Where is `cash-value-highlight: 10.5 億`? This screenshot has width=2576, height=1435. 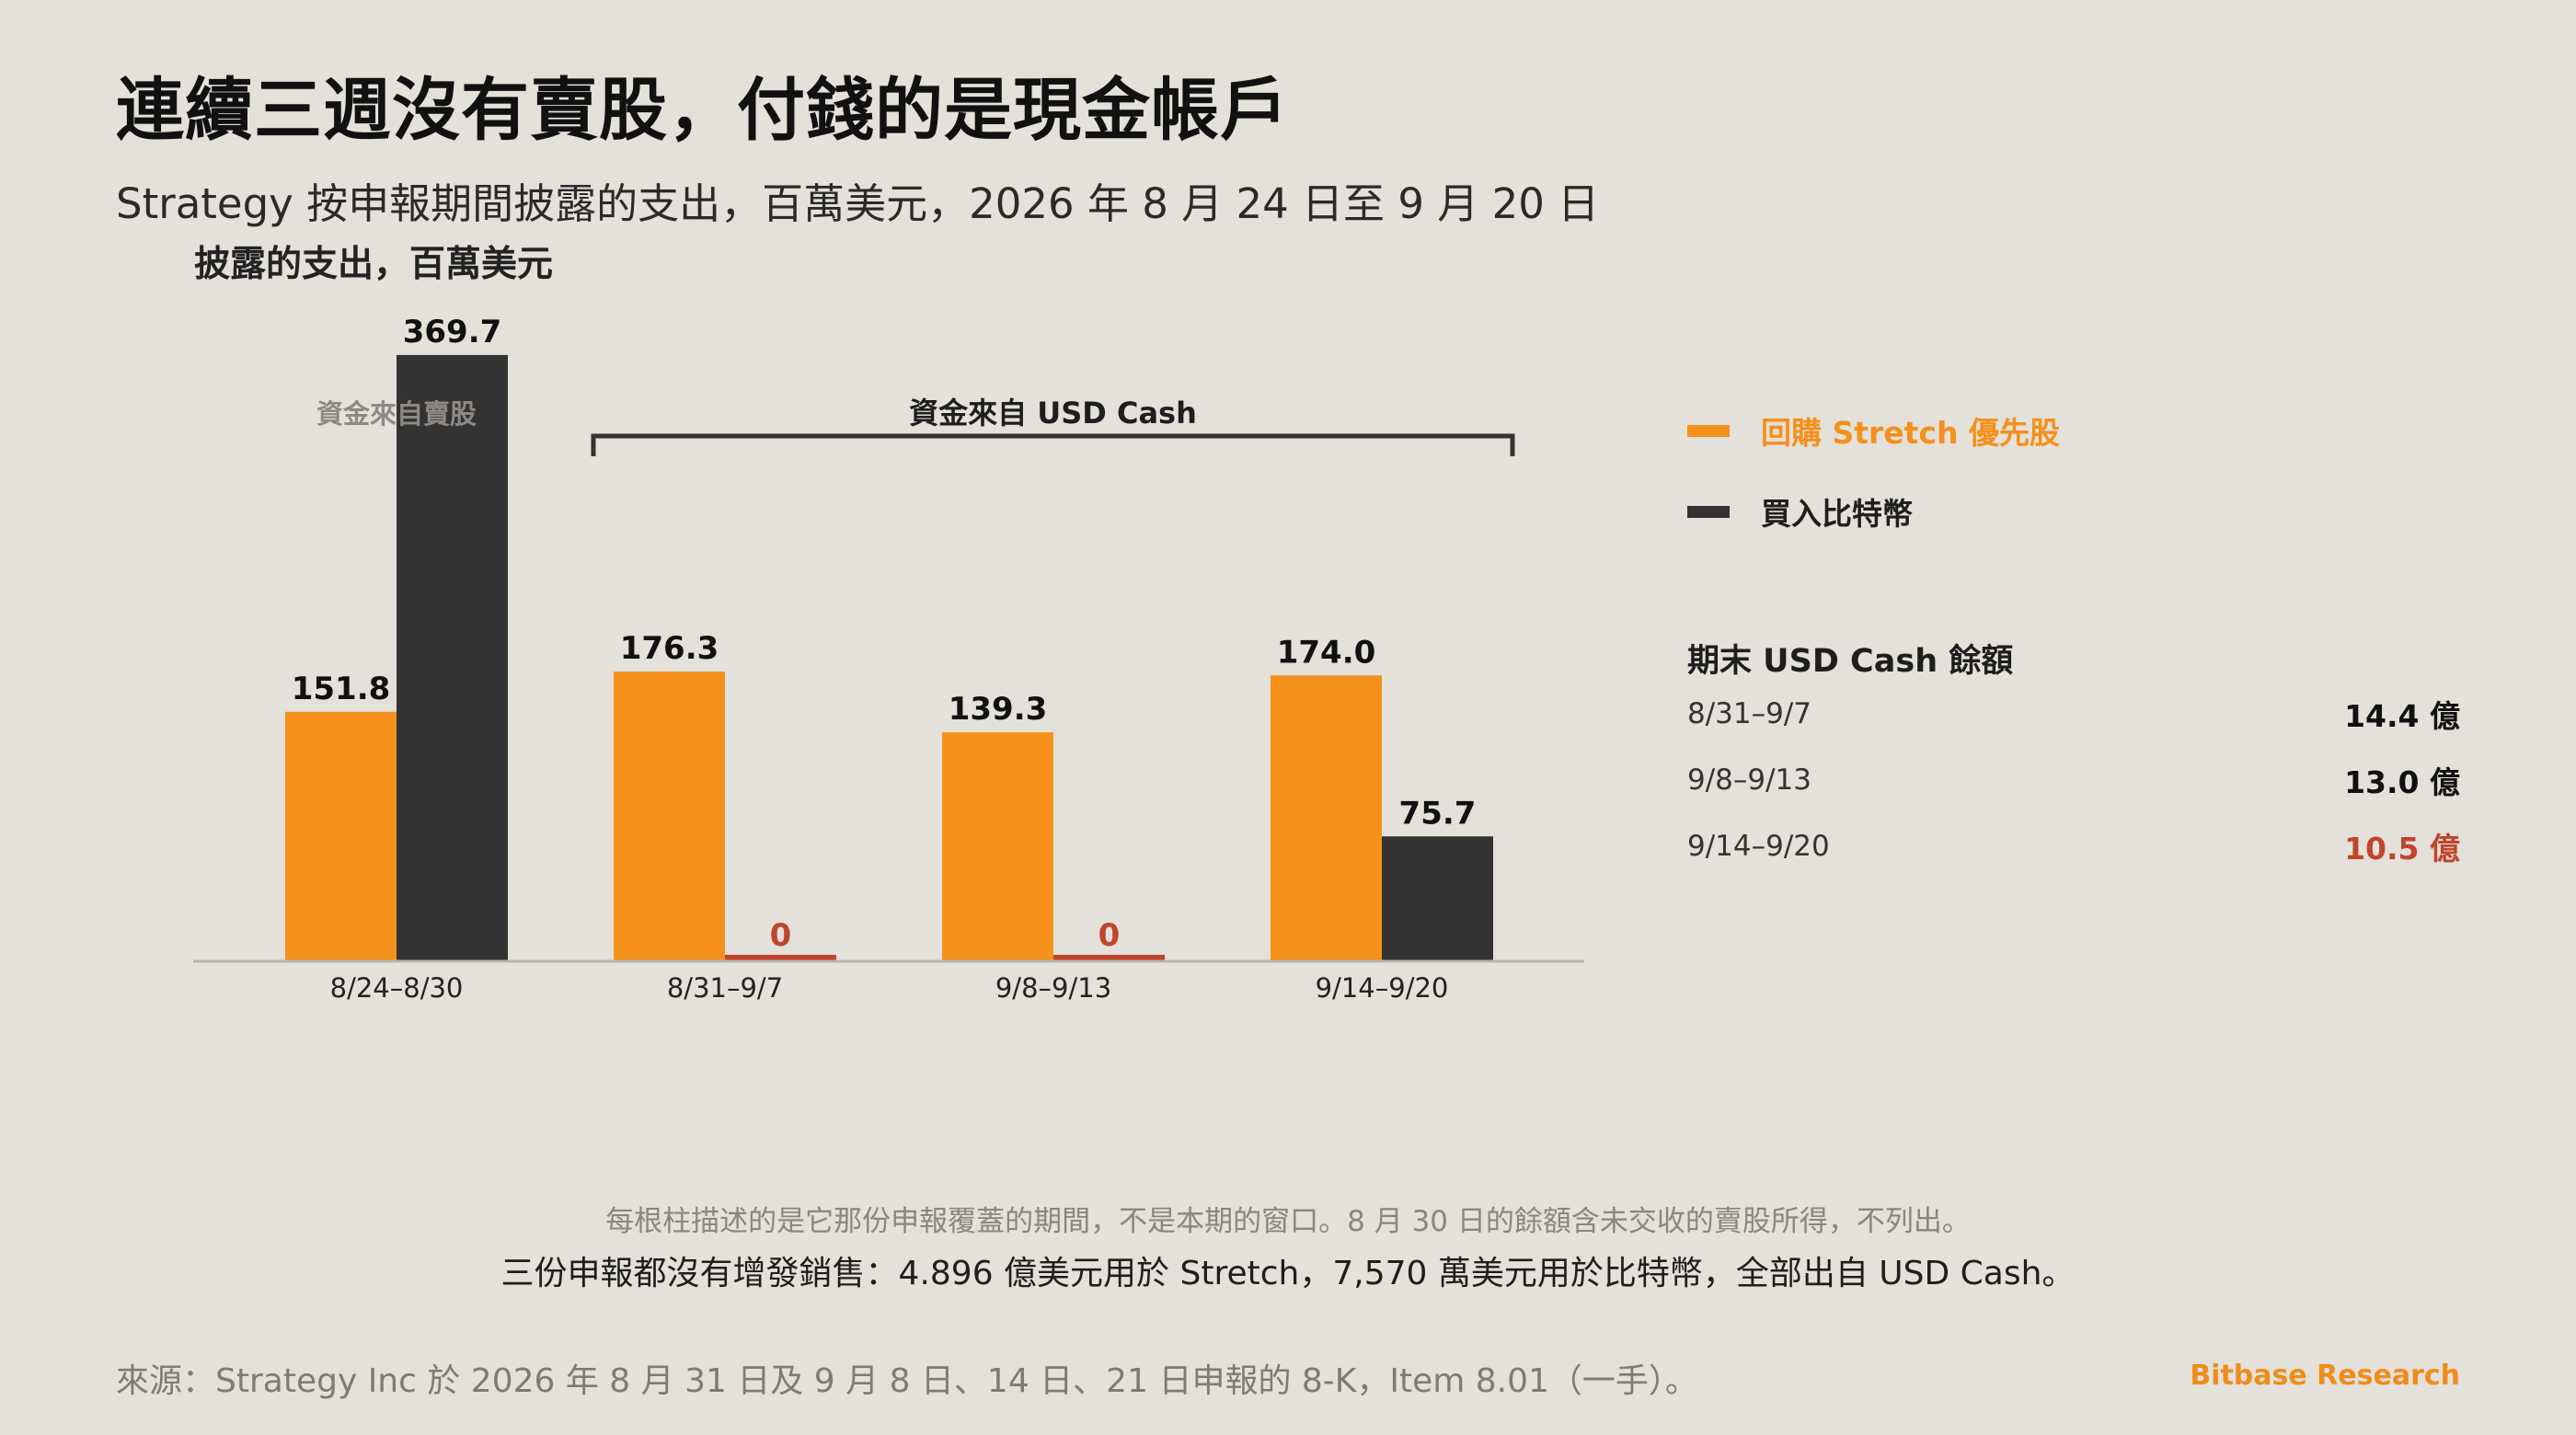 cash-value-highlight: 10.5 億 is located at coordinates (2402, 849).